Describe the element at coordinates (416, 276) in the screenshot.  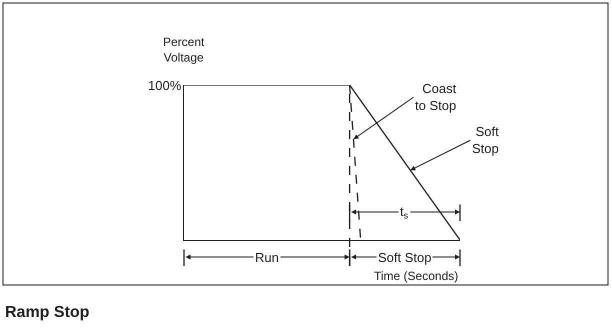
I see `x-axis-title: Time (Seconds)` at that location.